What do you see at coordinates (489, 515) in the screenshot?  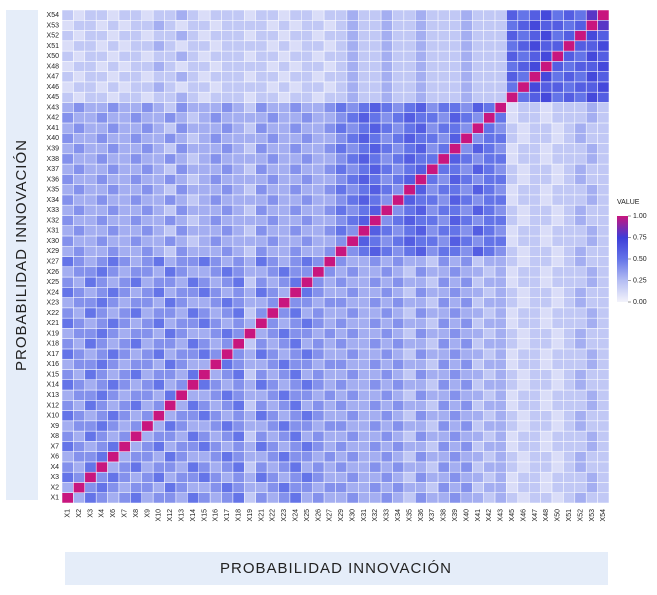 I see `x-tick-label: X42` at bounding box center [489, 515].